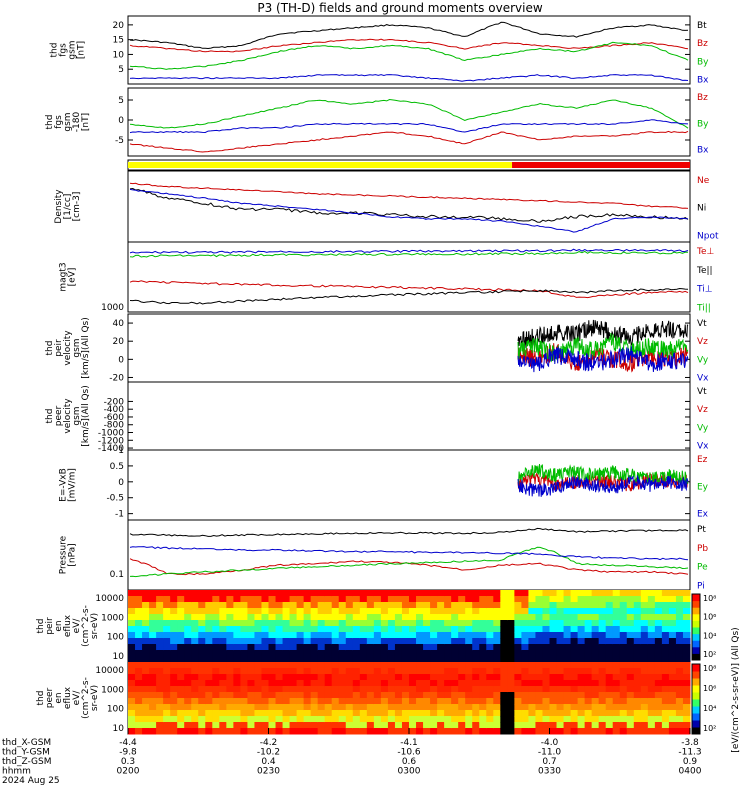  Describe the element at coordinates (86, 416) in the screenshot. I see `ylabel-6-4: [km/s](All Qs)` at that location.